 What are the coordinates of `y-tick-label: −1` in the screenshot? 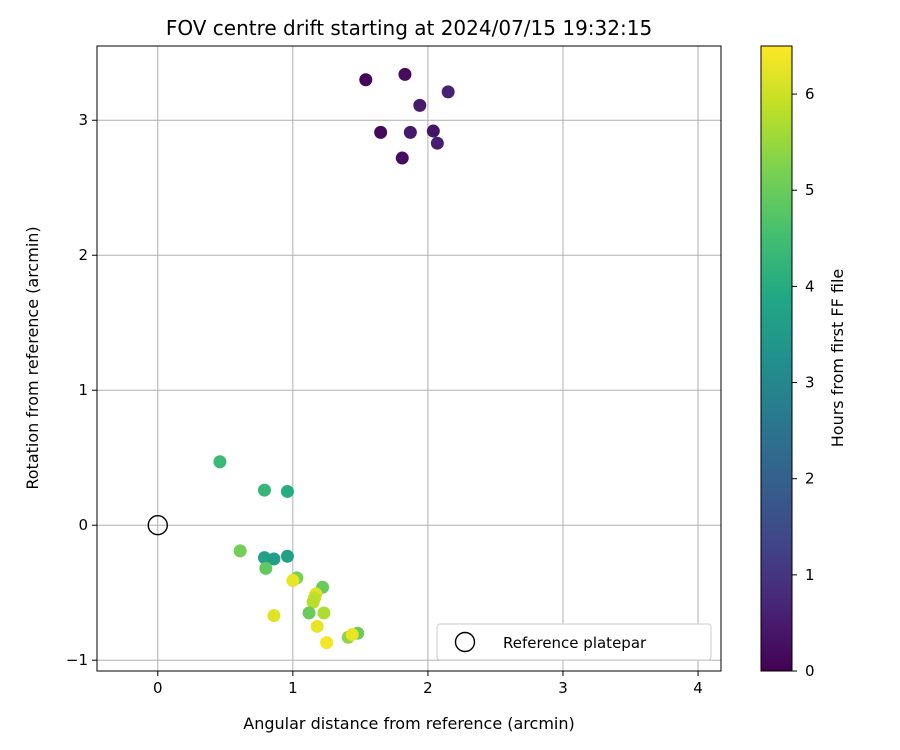 It's located at (77, 660).